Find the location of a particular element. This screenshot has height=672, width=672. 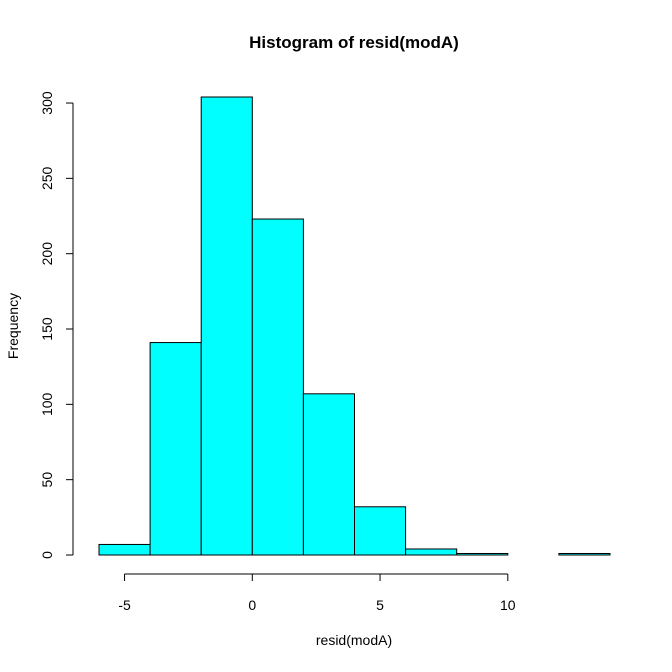

y-tick-label: 300 is located at coordinates (47, 103).